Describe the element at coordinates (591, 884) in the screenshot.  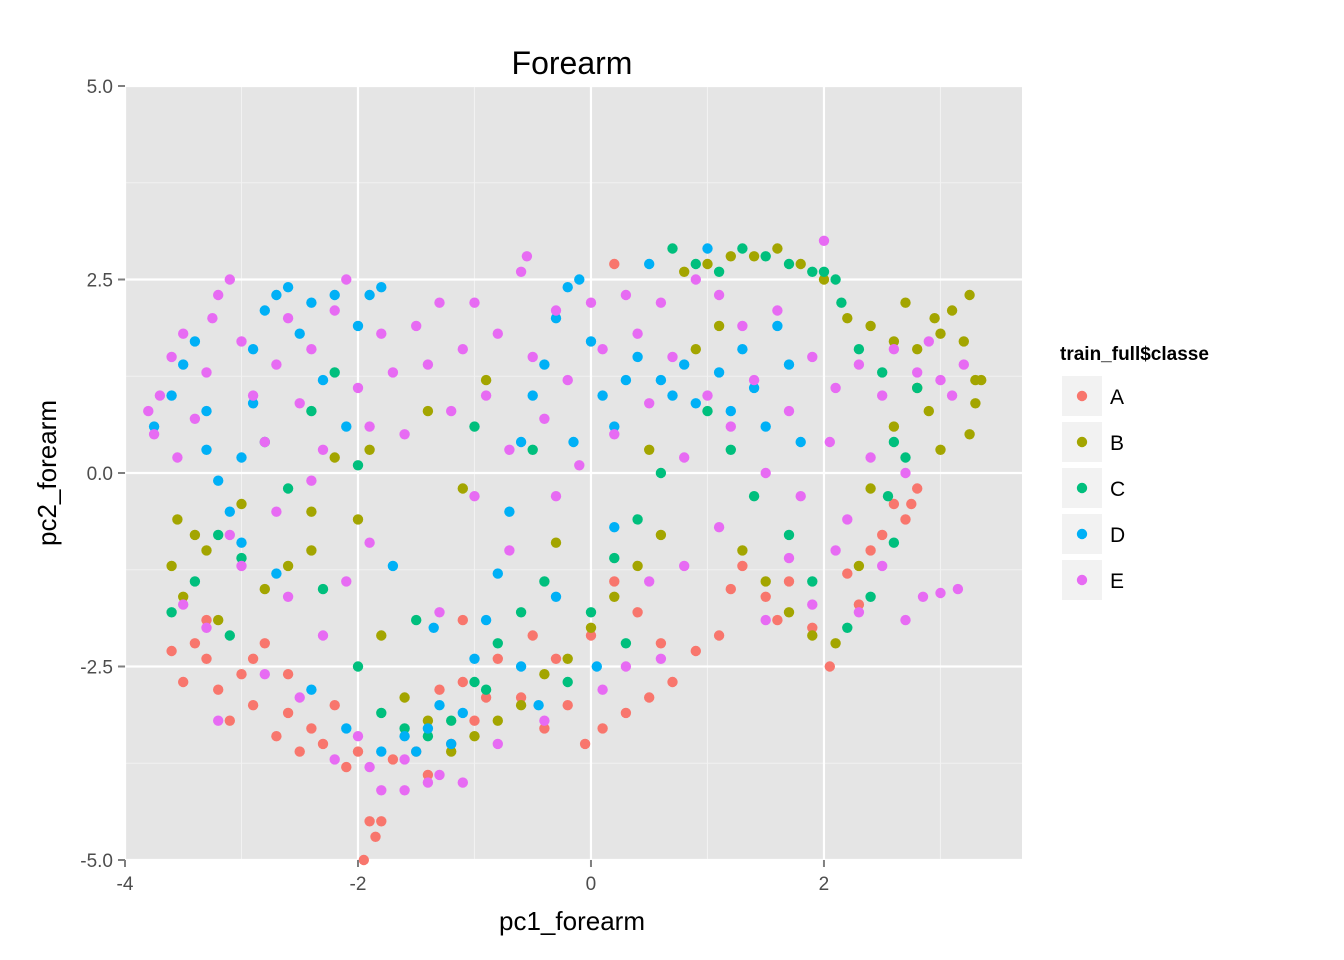
I see `x-tick-label: 0` at that location.